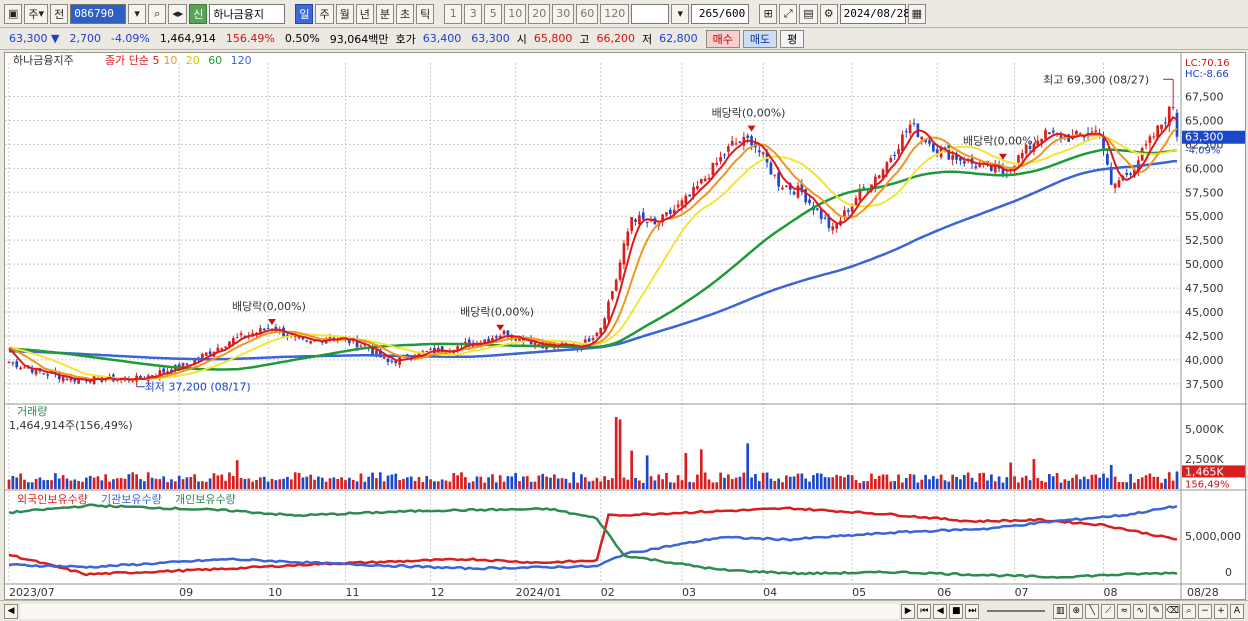  I want to click on high-marker-label: 최고 69,300 (08/27), so click(1096, 79).